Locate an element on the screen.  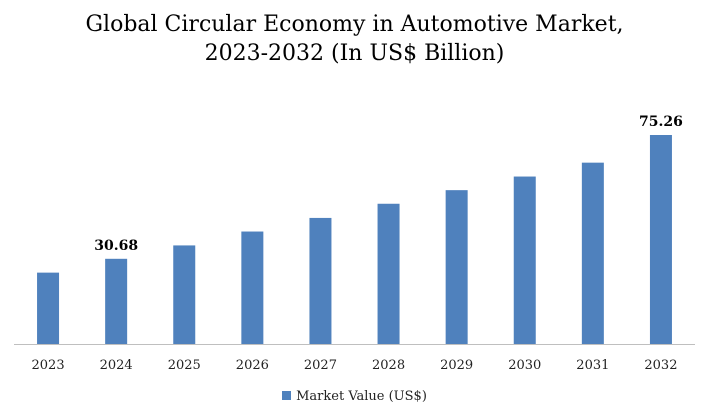
x-tick-label-2023: 2023 is located at coordinates (48, 365).